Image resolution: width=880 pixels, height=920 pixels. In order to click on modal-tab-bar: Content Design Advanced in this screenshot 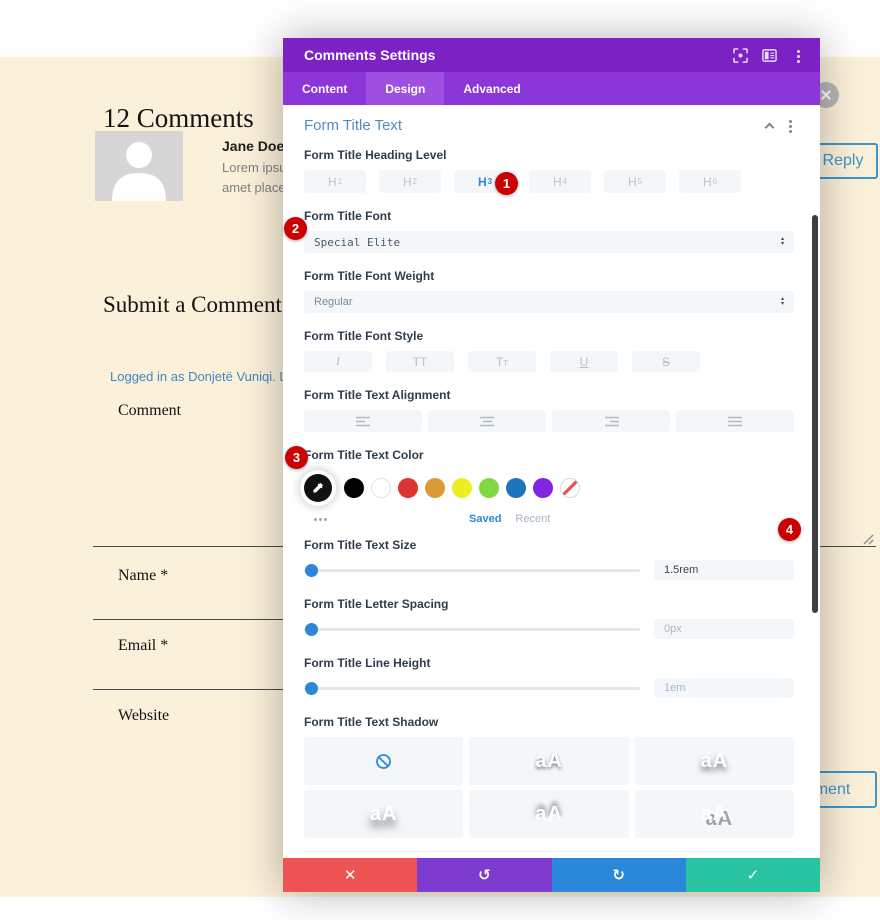, I will do `click(551, 88)`.